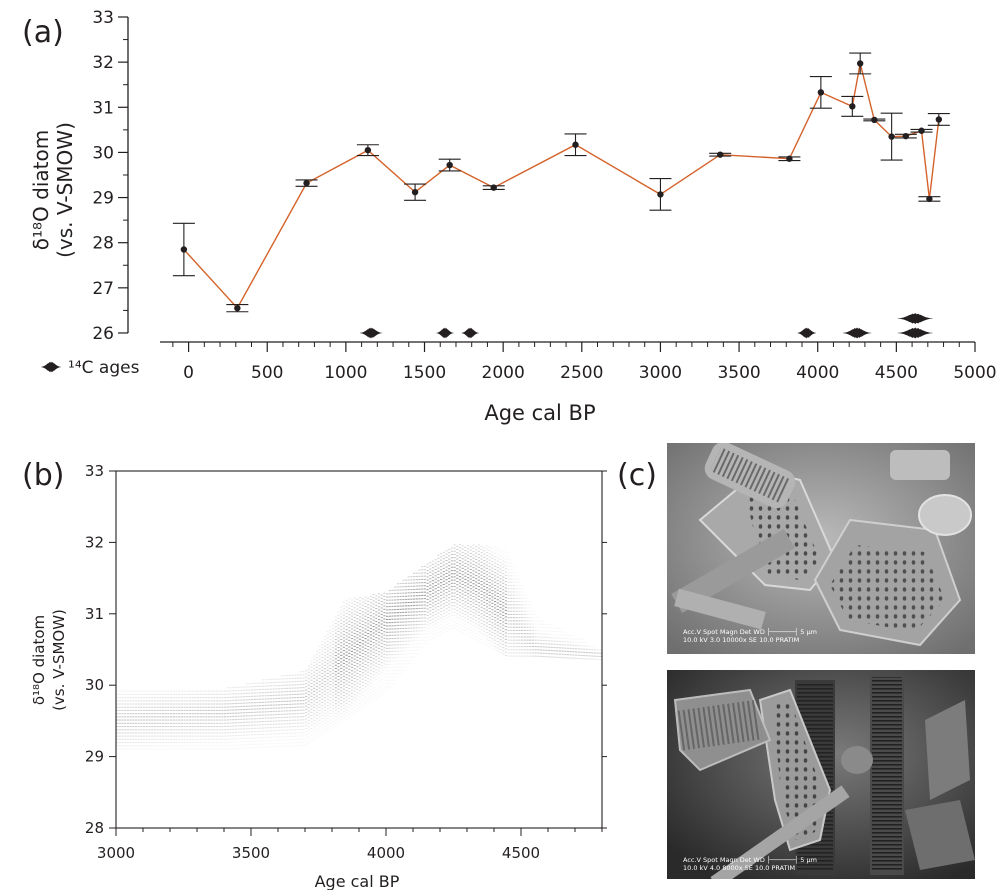  I want to click on chart-a-c14-ages, so click(646, 326).